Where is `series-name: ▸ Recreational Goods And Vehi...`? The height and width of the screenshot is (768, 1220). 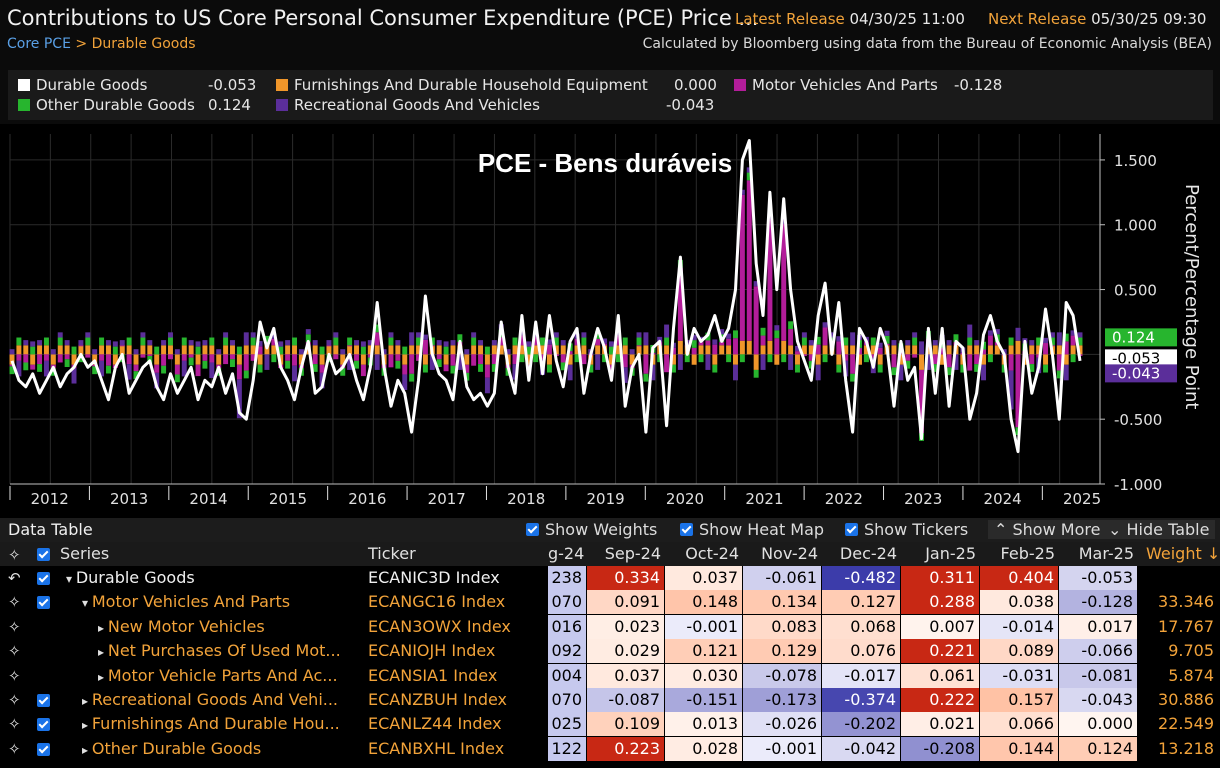 series-name: ▸ Recreational Goods And Vehi... is located at coordinates (222, 700).